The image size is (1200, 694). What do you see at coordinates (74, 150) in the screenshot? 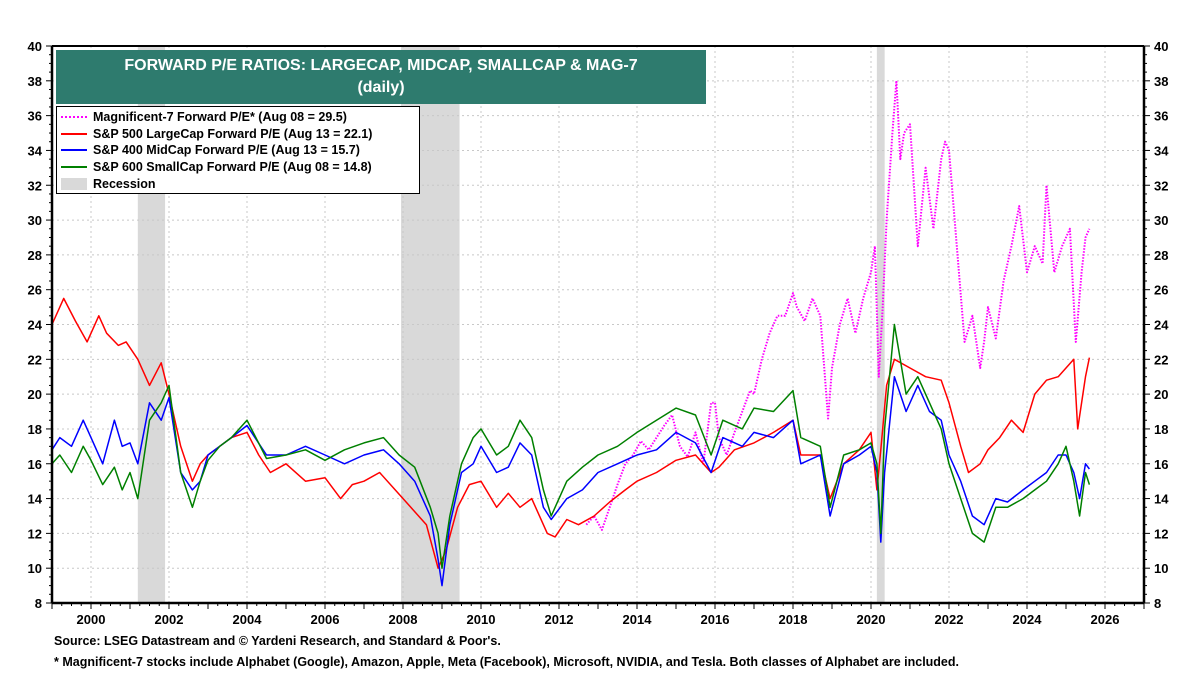
I see `legend-swatch-blue` at bounding box center [74, 150].